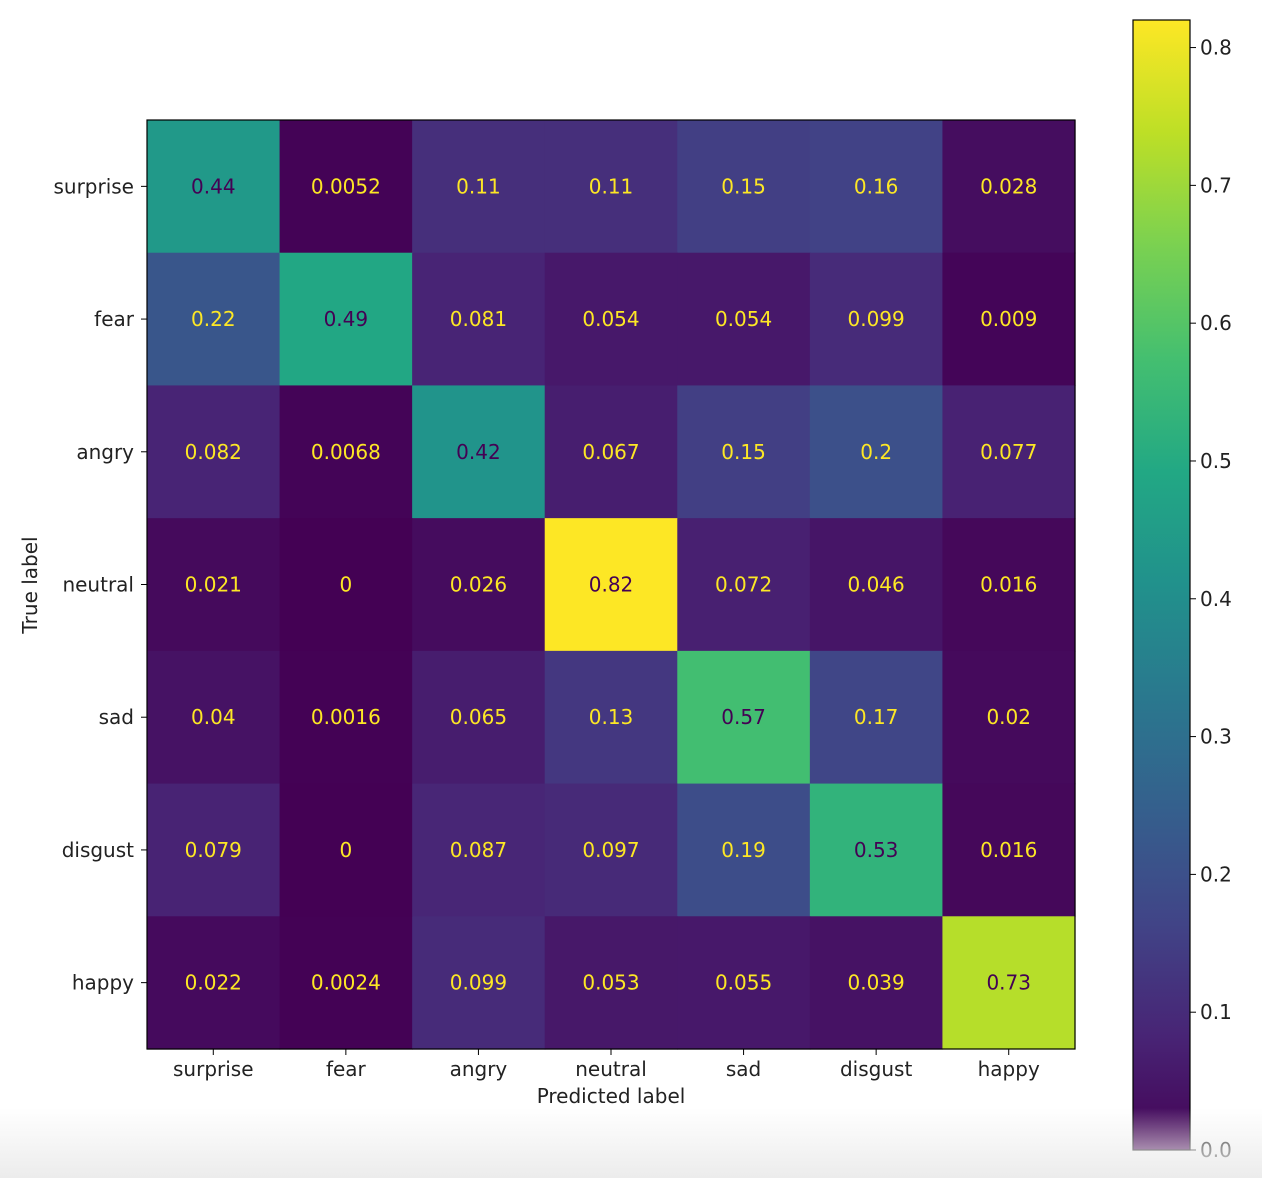 The image size is (1262, 1178). I want to click on cell-value-label: 0.072, so click(743, 585).